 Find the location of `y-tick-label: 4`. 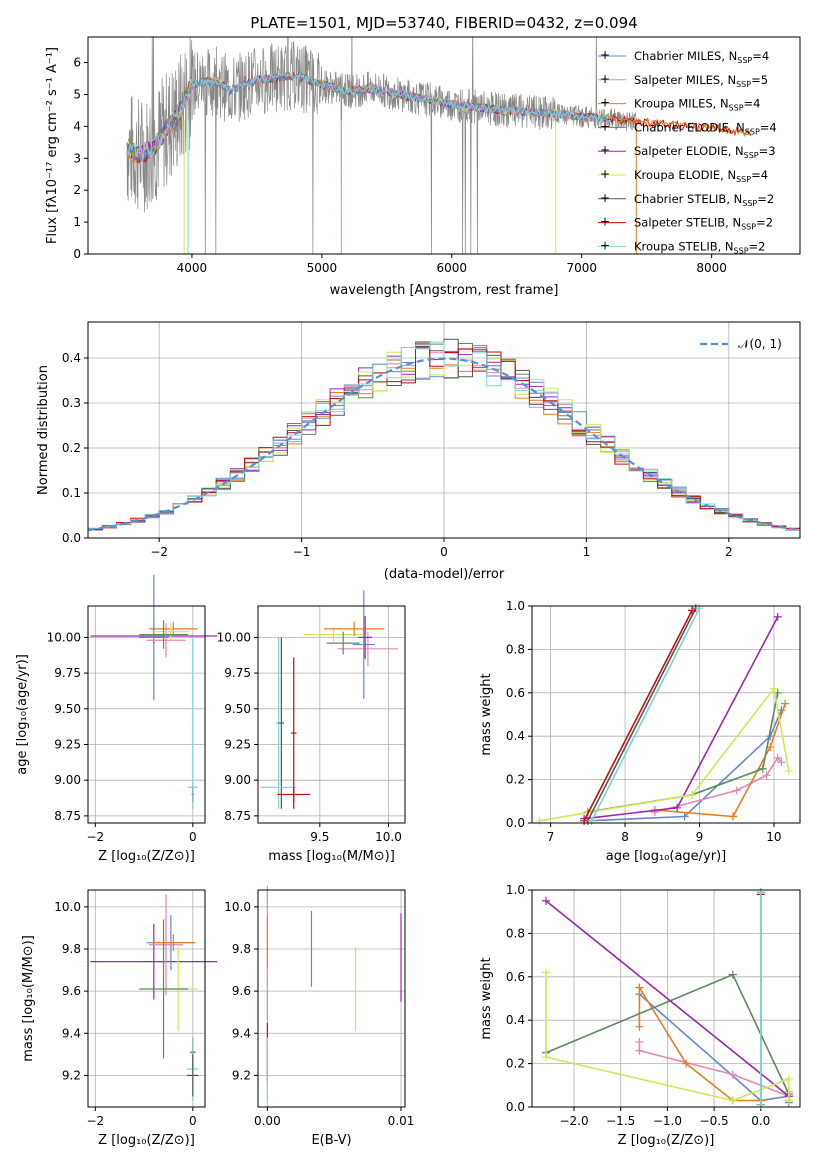

y-tick-label: 4 is located at coordinates (77, 126).